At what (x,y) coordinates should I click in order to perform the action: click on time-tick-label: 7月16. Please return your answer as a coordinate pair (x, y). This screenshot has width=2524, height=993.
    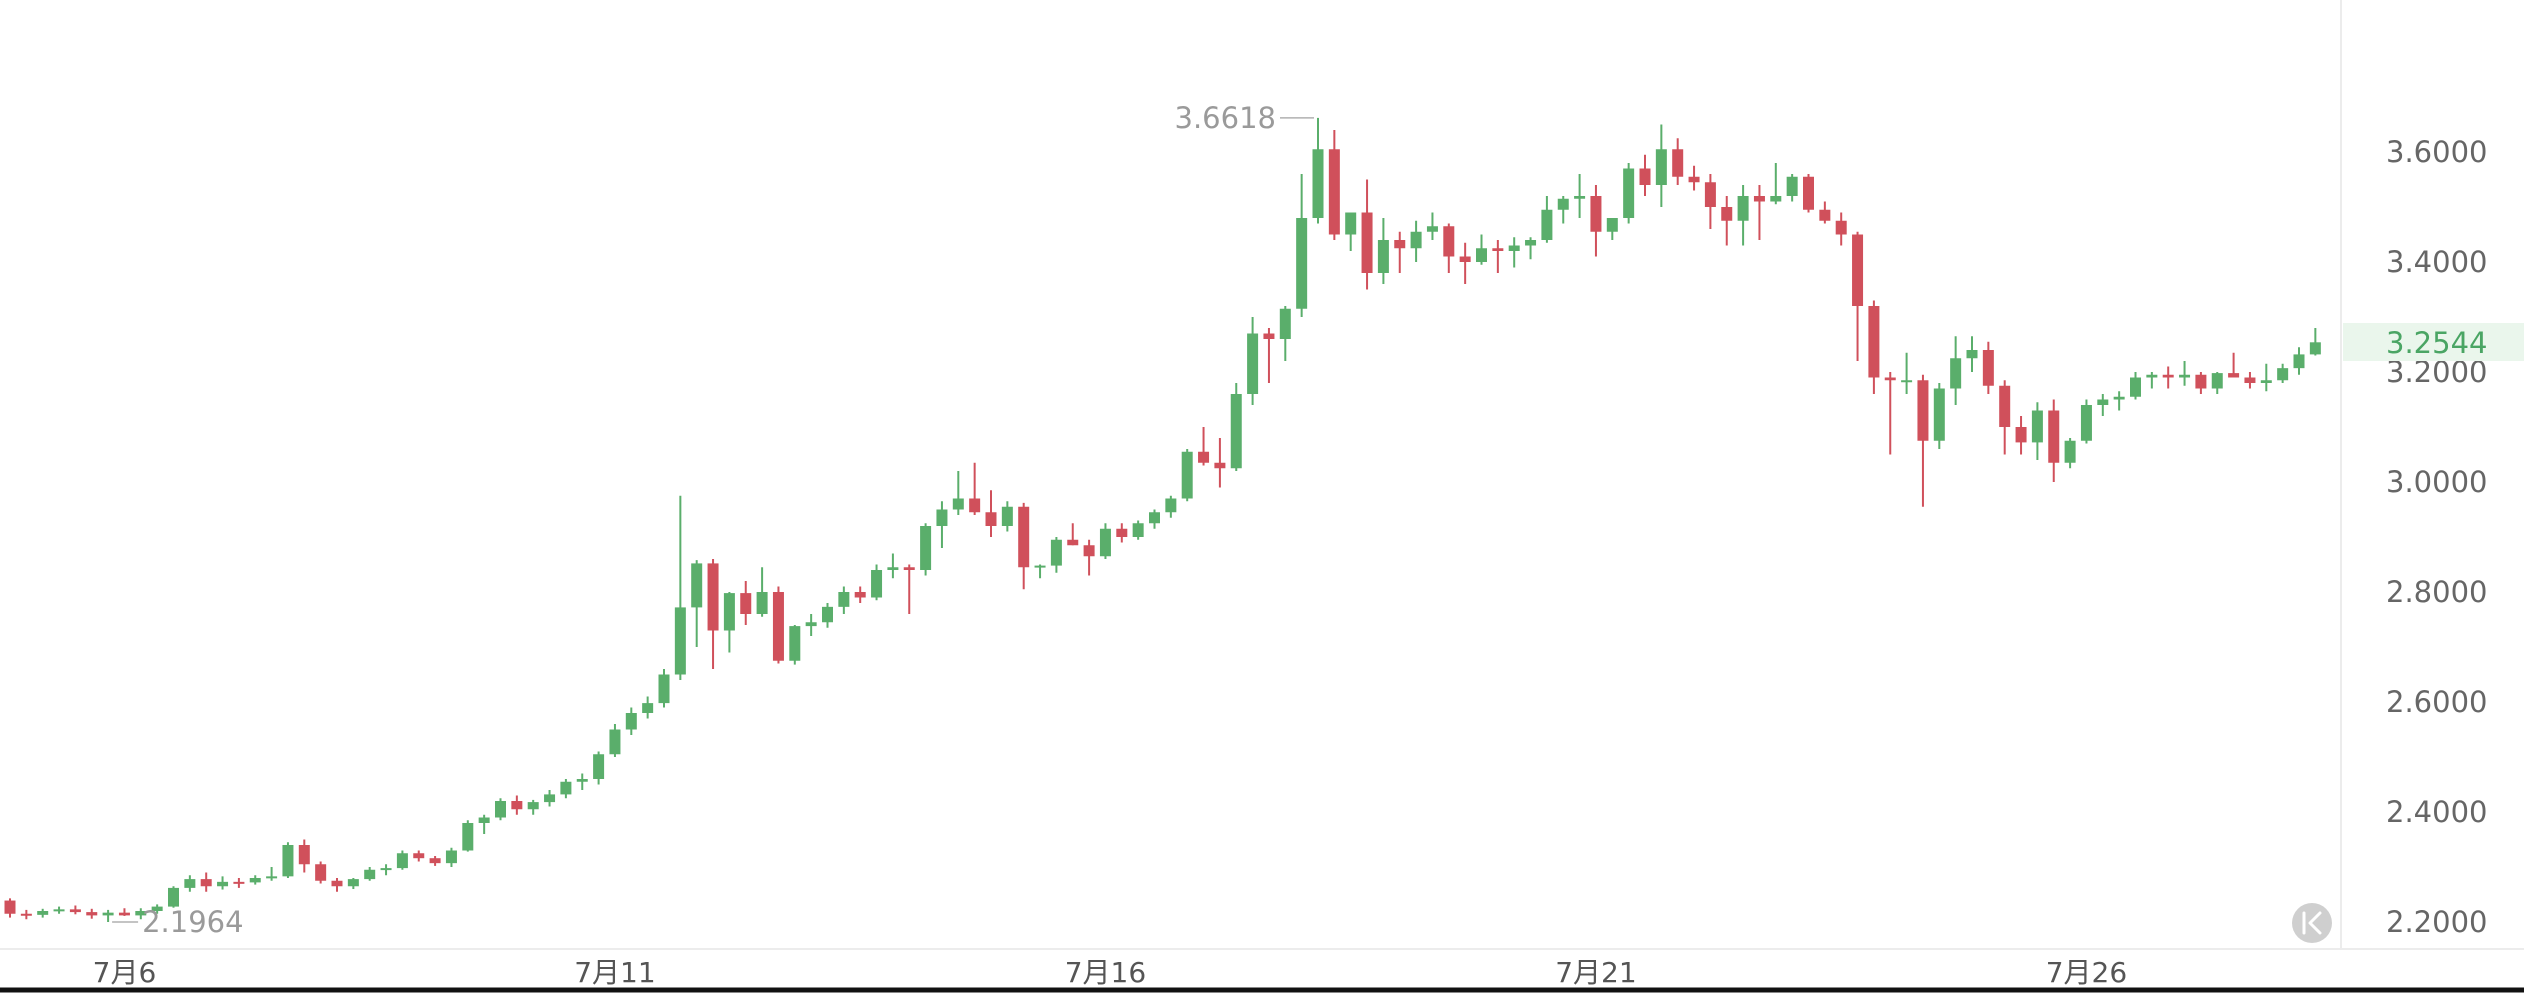
    Looking at the image, I should click on (1105, 972).